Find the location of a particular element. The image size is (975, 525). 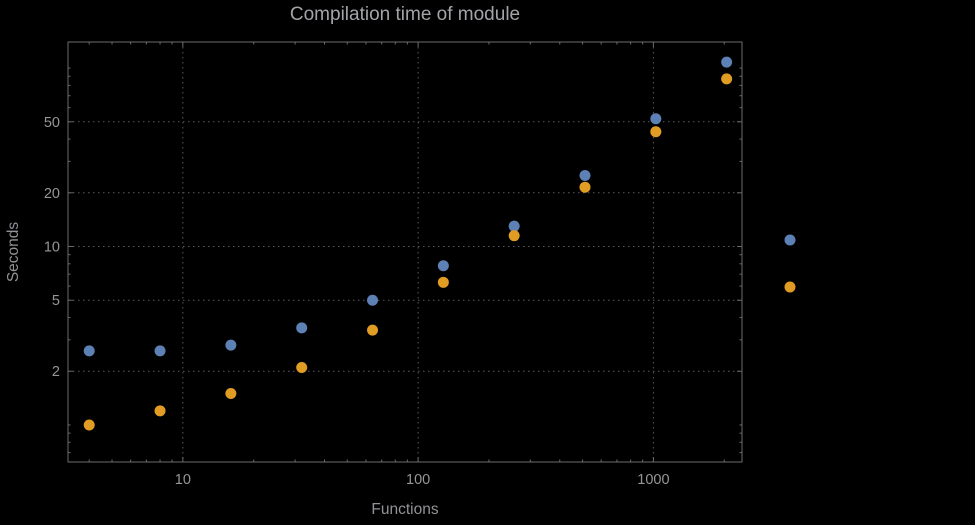

y-axis-label: Seconds is located at coordinates (13, 252).